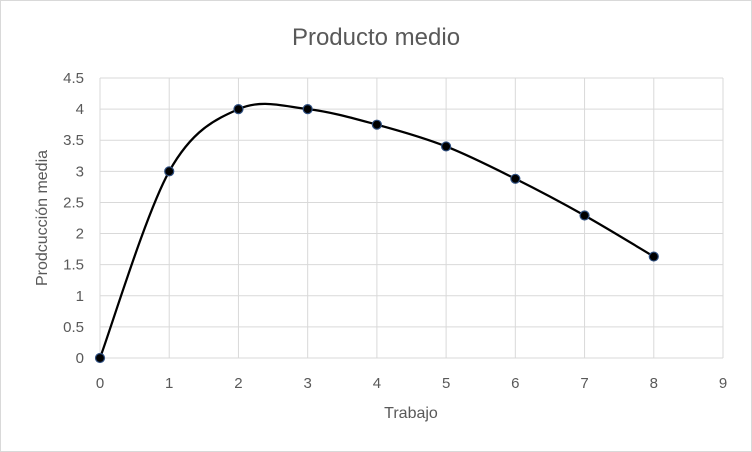  I want to click on y-tick-label: 3, so click(80, 171).